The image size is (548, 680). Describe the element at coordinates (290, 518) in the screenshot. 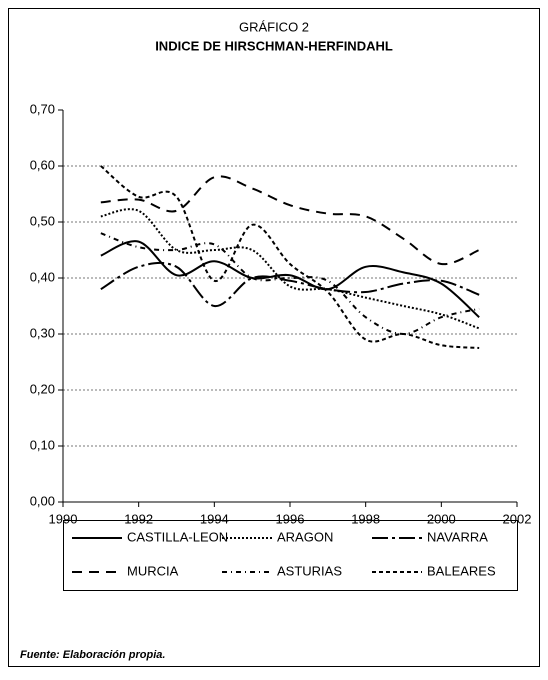

I see `x-tick-label: 1996` at that location.